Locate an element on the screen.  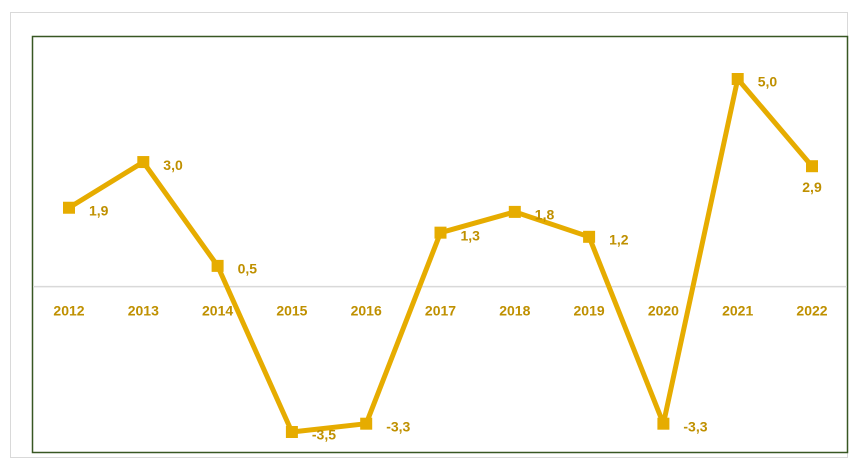
data-label: 2,9 is located at coordinates (812, 187).